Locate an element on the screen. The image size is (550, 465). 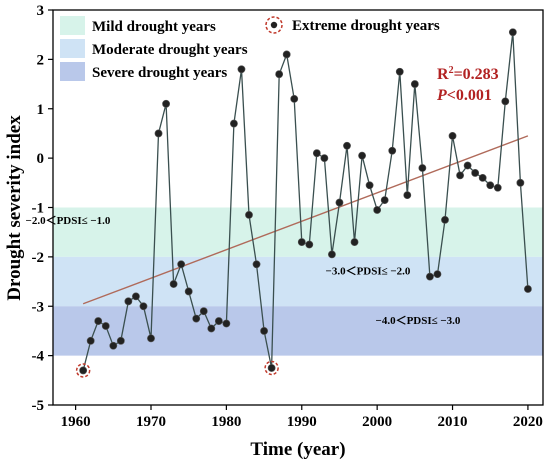
band-annotation-1: −3.0＜PDSI≤ −2.0 is located at coordinates (368, 272).